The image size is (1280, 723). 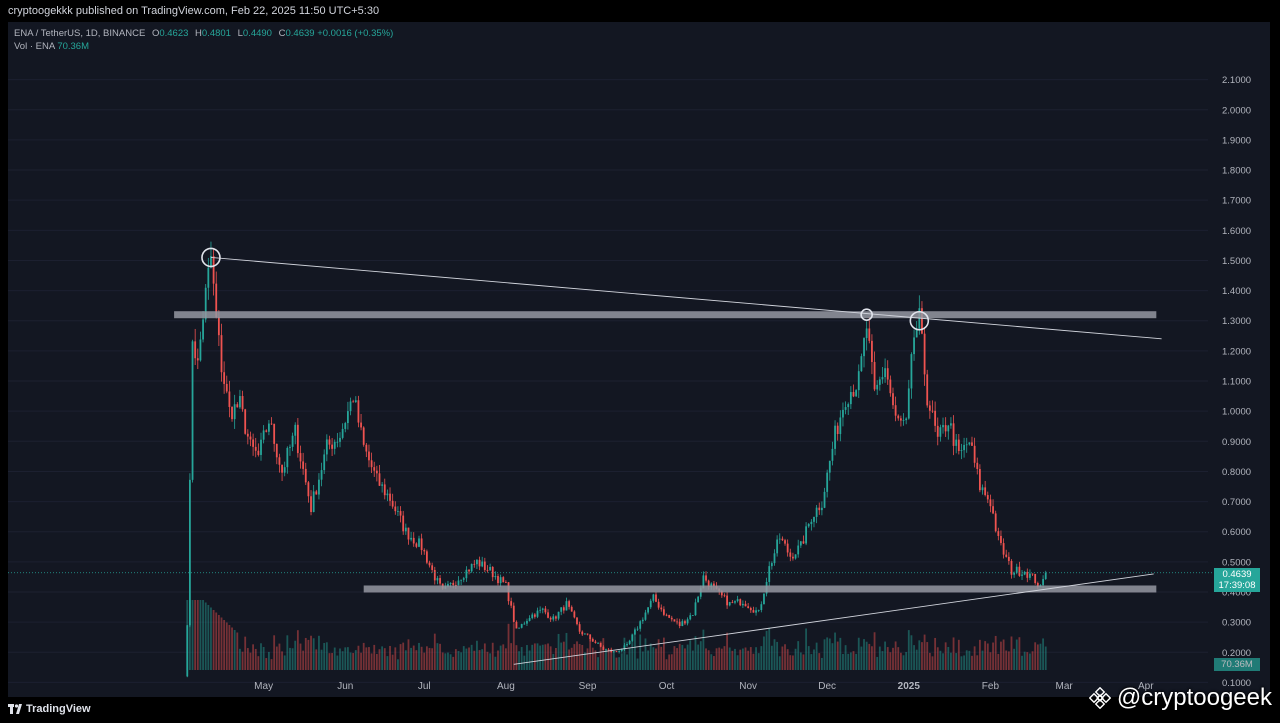 What do you see at coordinates (80, 33) in the screenshot?
I see `symbol-label: ENA / TetherUS, 1D, BINANCE` at bounding box center [80, 33].